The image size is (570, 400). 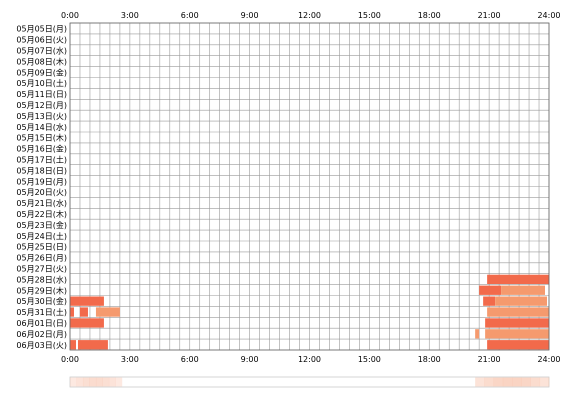 What do you see at coordinates (41, 192) in the screenshot?
I see `day-label: 05月20日(火)` at bounding box center [41, 192].